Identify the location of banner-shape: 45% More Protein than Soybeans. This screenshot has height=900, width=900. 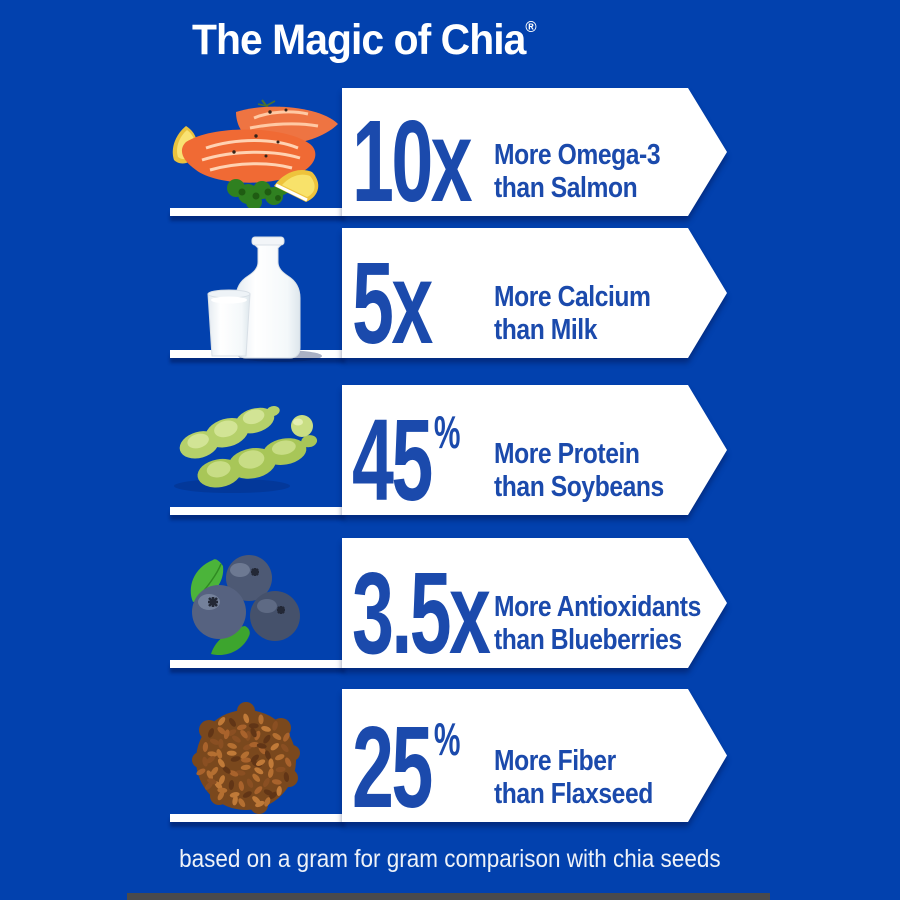
(534, 450).